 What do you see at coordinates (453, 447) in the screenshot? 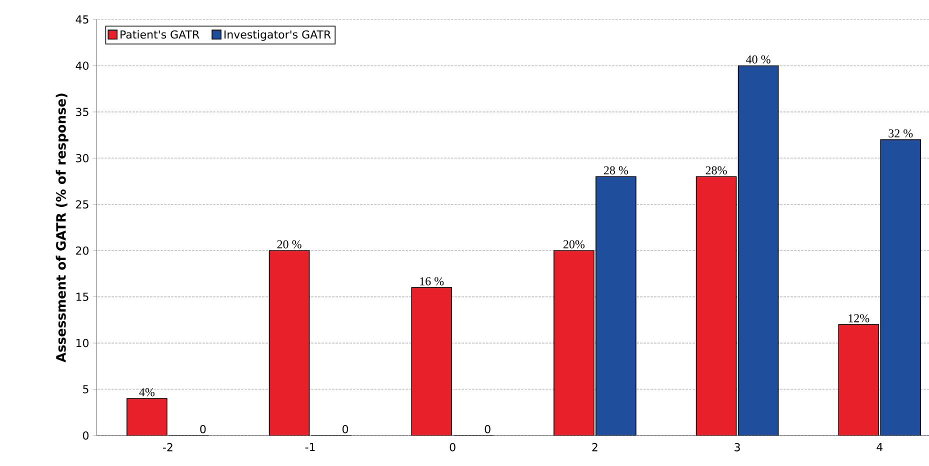
I see `x-tick-label: 0` at bounding box center [453, 447].